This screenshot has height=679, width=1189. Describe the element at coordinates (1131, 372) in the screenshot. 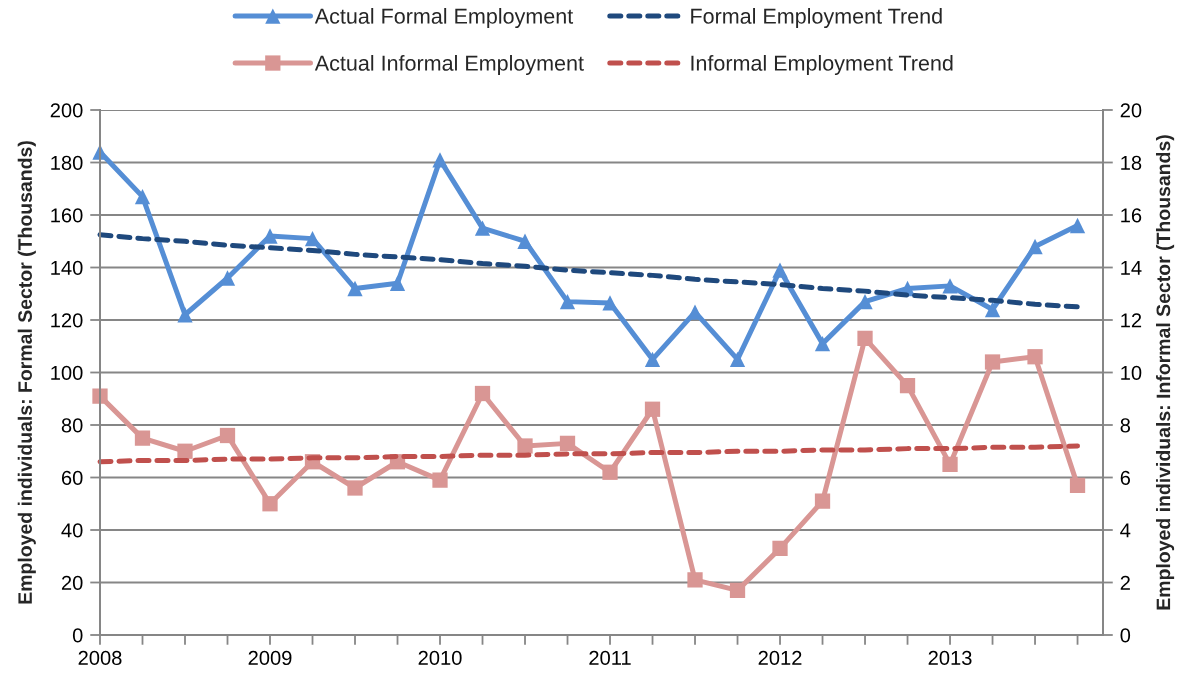

I see `y2-tick-label: 10` at that location.